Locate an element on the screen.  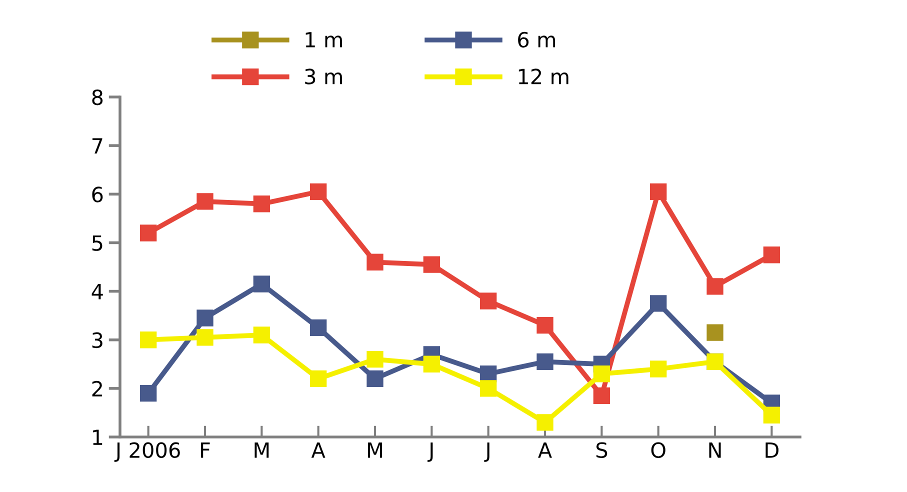
y-tick-label: 8 is located at coordinates (97, 97).